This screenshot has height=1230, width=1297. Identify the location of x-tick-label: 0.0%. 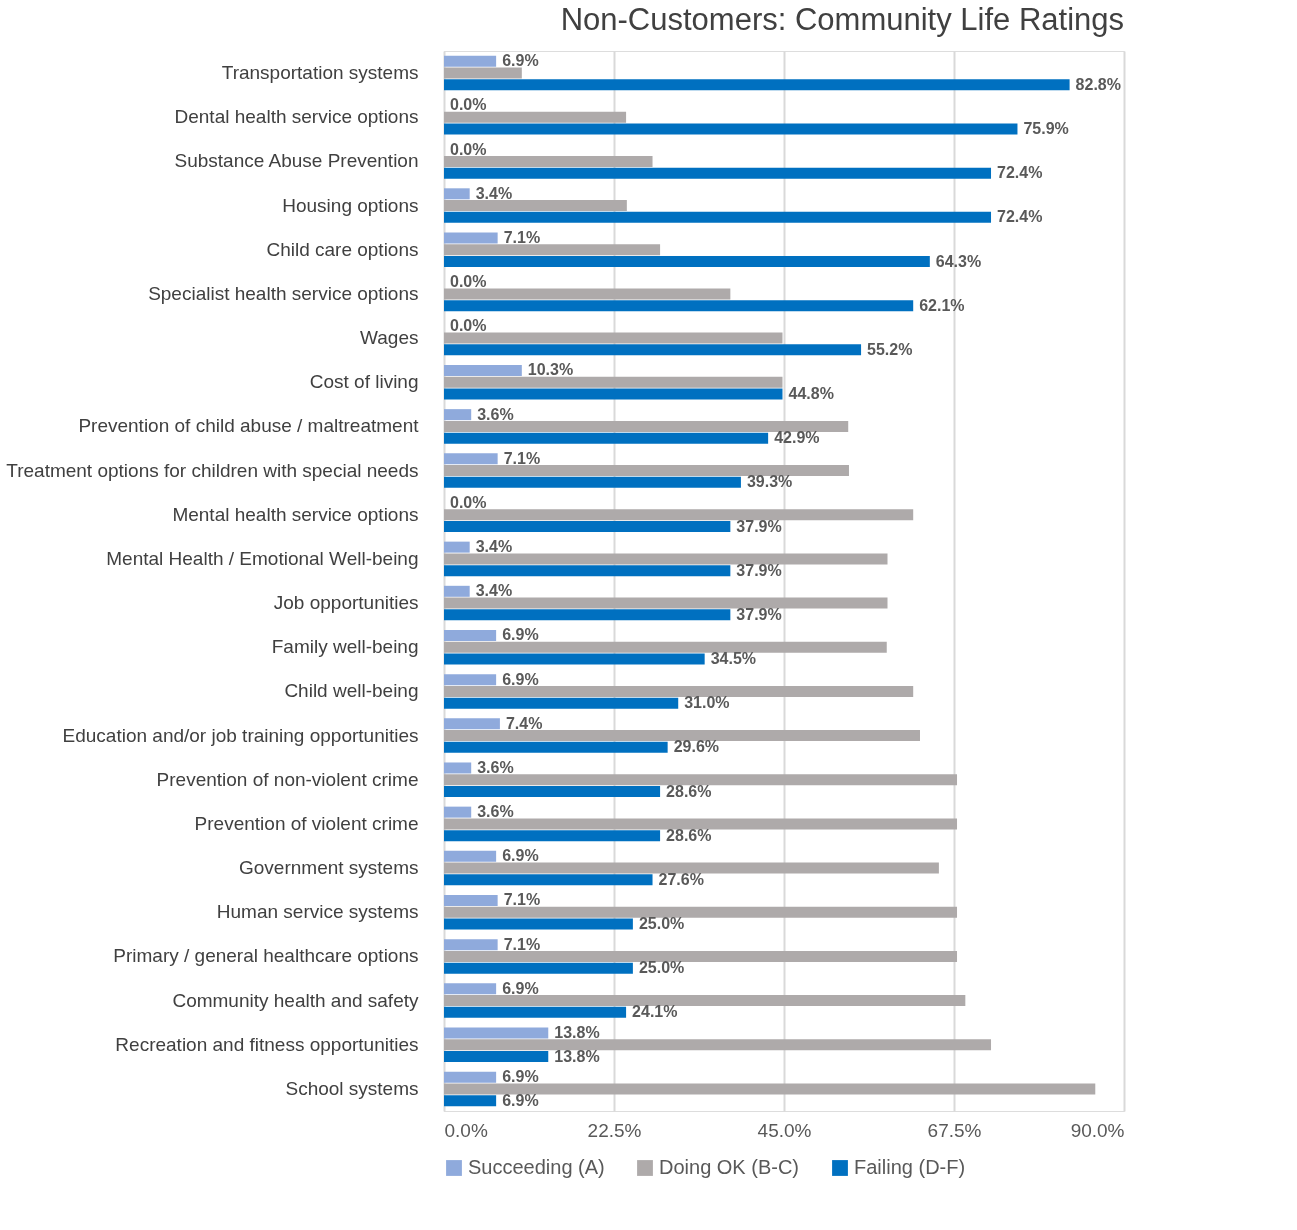
(466, 1130).